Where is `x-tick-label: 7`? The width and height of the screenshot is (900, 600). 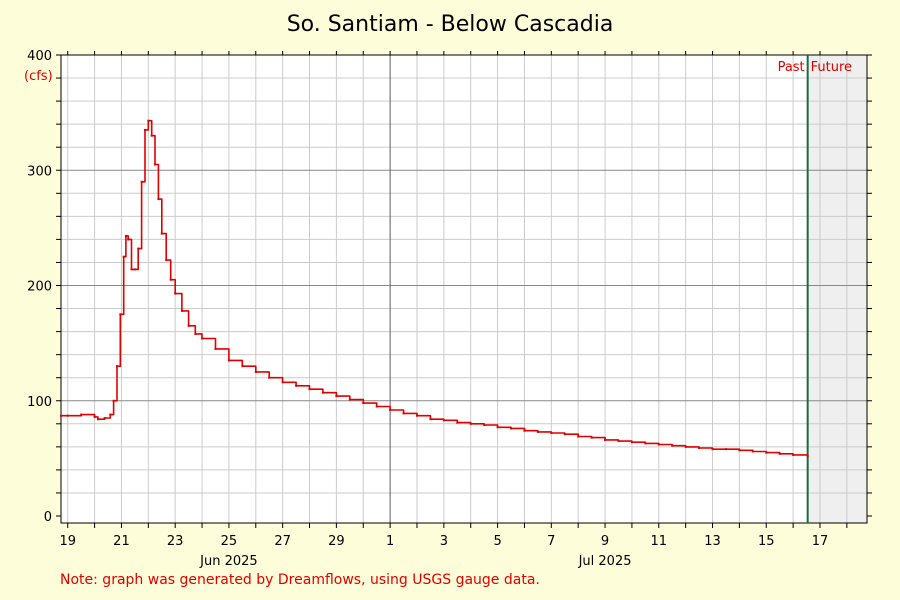
x-tick-label: 7 is located at coordinates (551, 541).